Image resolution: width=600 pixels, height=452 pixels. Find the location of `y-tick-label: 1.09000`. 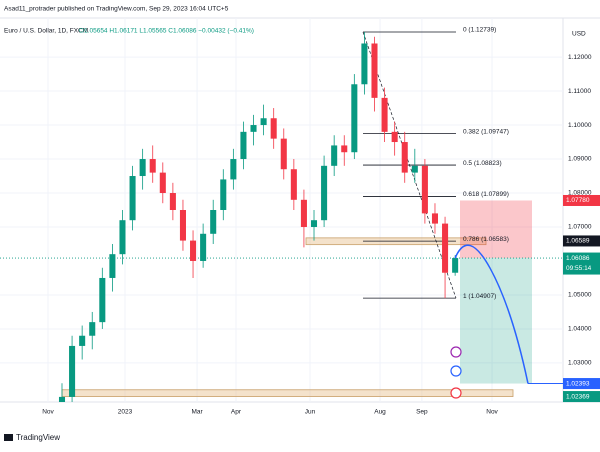

y-tick-label: 1.09000 is located at coordinates (580, 159).